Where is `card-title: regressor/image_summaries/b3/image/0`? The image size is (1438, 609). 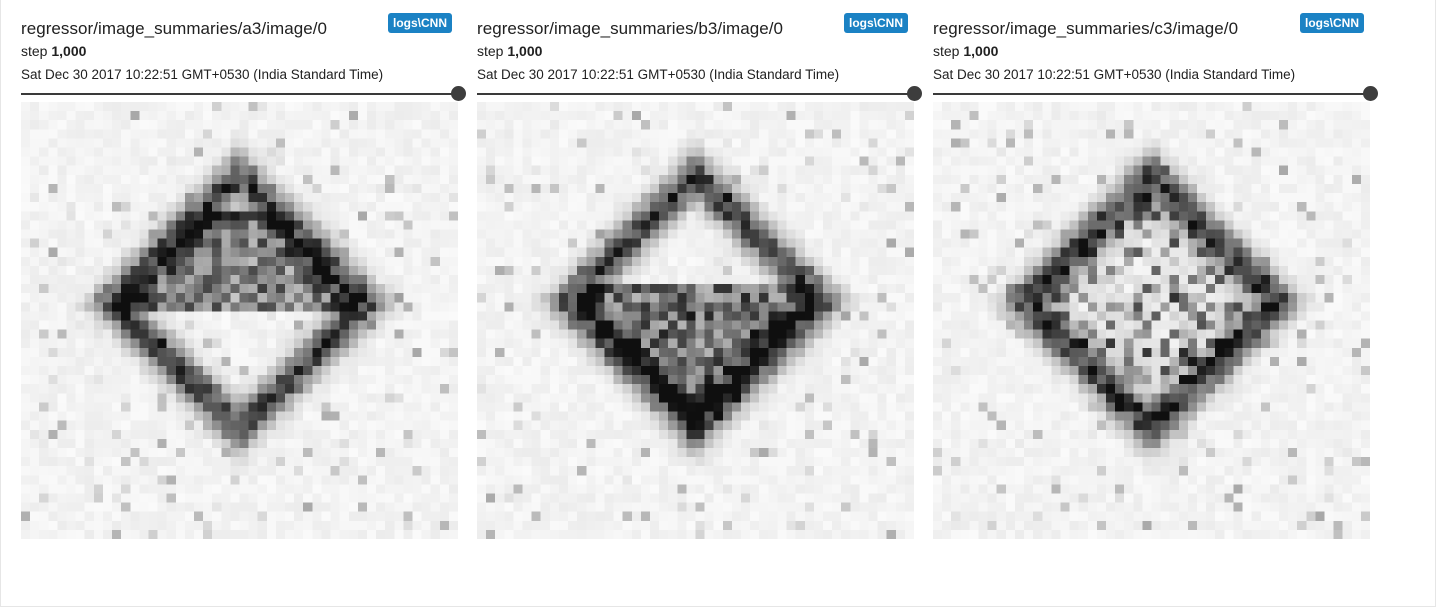 card-title: regressor/image_summaries/b3/image/0 is located at coordinates (630, 28).